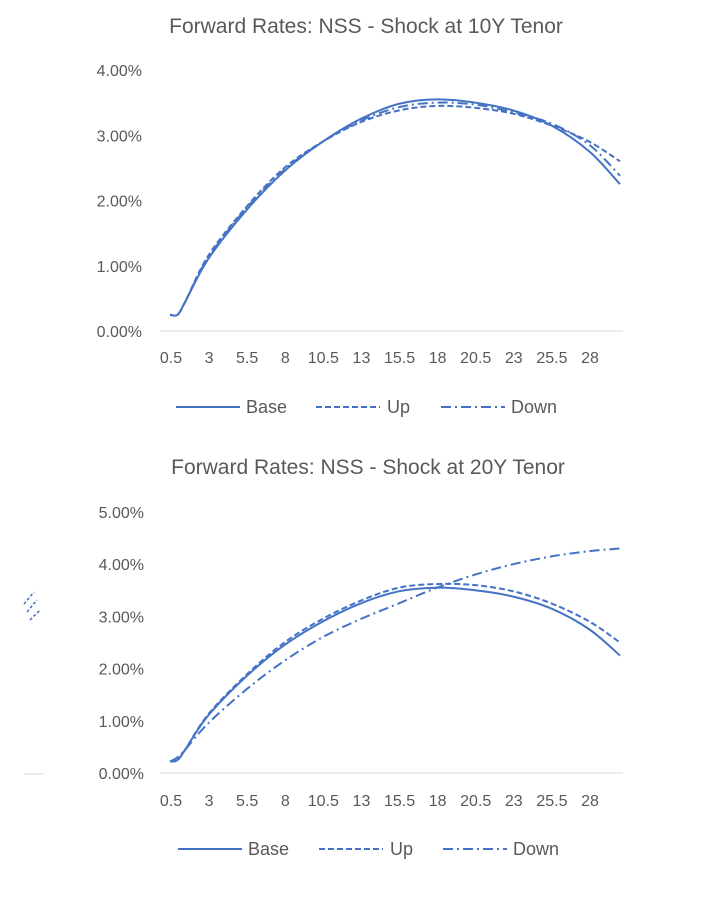 This screenshot has width=720, height=898. Describe the element at coordinates (121, 644) in the screenshot. I see `y-tick-labels: 0.00% 1.00% 2.00% 3.00% 4.00% 5.00%` at that location.